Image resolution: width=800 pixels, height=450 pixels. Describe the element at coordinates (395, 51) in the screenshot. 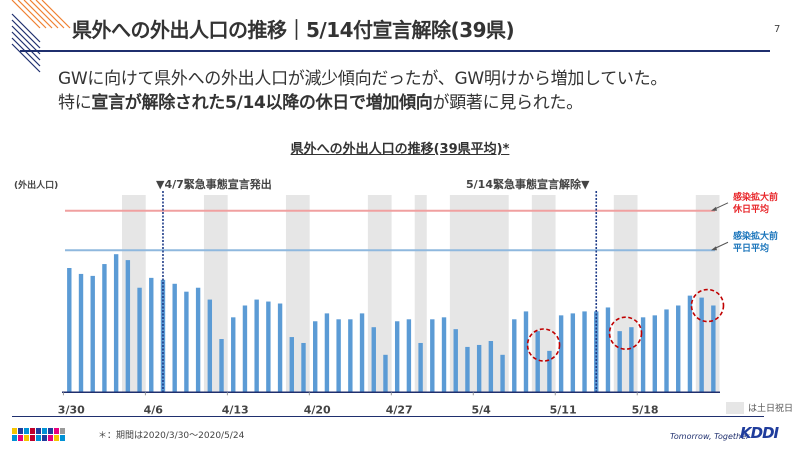

I see `title-divider` at that location.